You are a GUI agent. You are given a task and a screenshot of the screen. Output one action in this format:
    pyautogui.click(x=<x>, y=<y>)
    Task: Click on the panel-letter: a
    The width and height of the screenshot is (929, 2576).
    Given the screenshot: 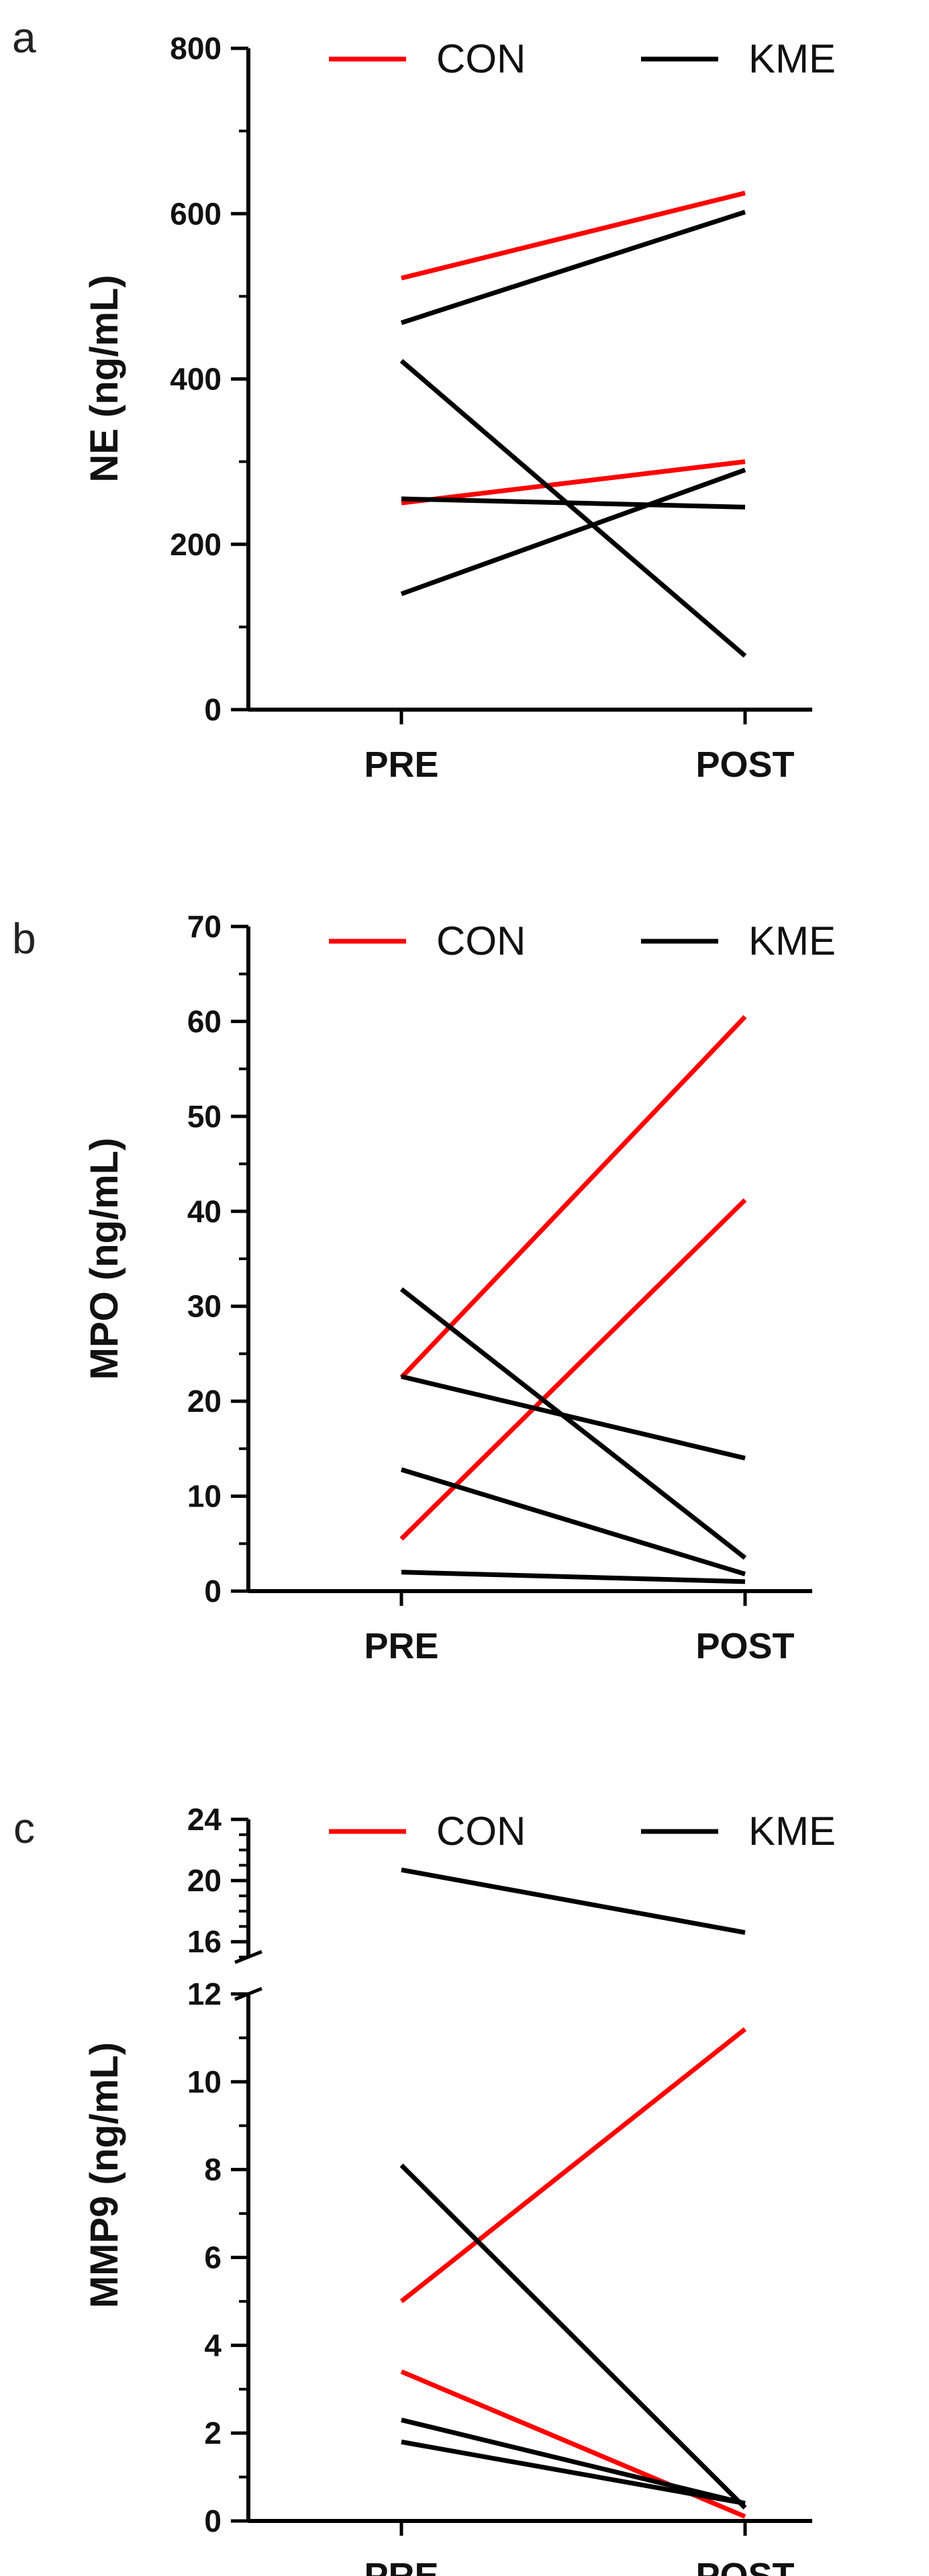 What is the action you would take?
    pyautogui.click(x=24, y=37)
    